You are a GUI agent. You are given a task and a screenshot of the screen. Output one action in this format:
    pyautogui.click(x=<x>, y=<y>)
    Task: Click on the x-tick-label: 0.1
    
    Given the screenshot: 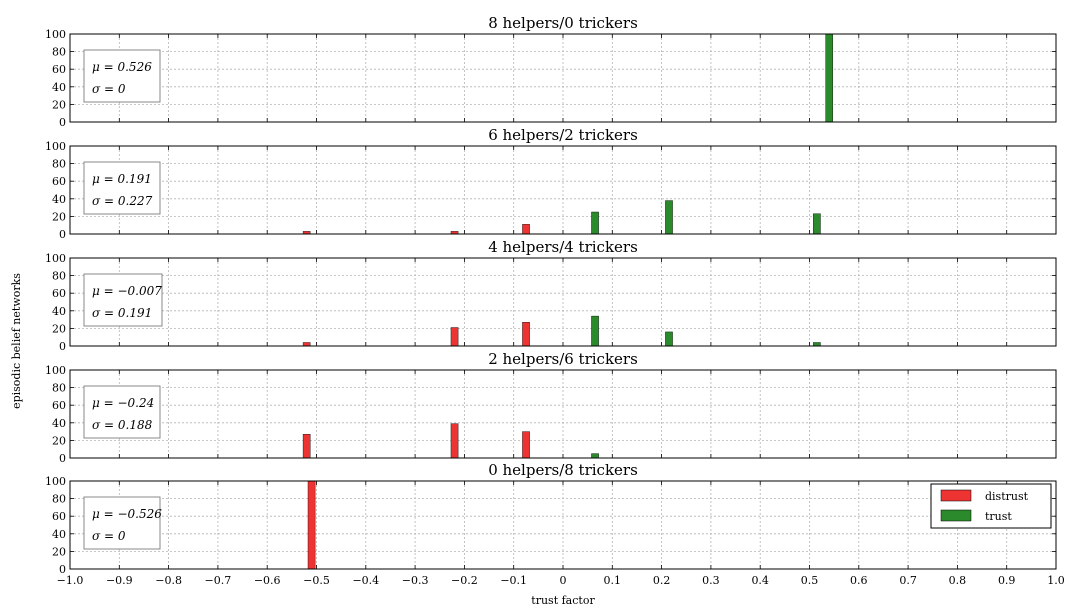 What is the action you would take?
    pyautogui.click(x=613, y=580)
    